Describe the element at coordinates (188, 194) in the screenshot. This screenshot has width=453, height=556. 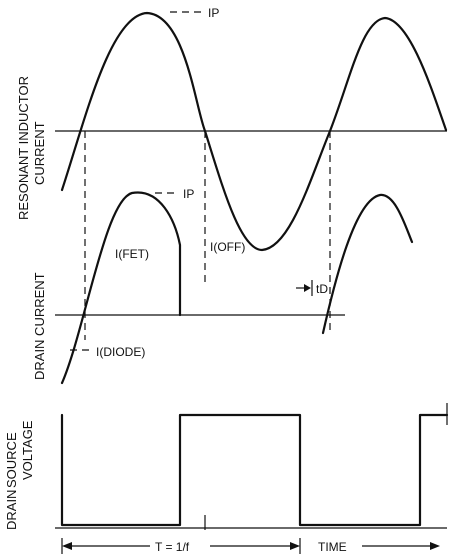
I see `drain-peak-label: IP` at that location.